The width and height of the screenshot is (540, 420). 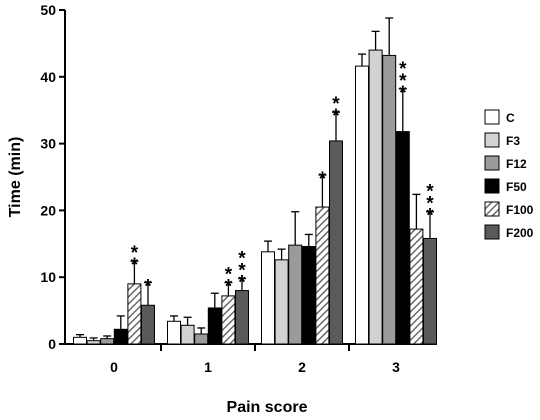 I want to click on x-tick-label: 0, so click(x=114, y=367).